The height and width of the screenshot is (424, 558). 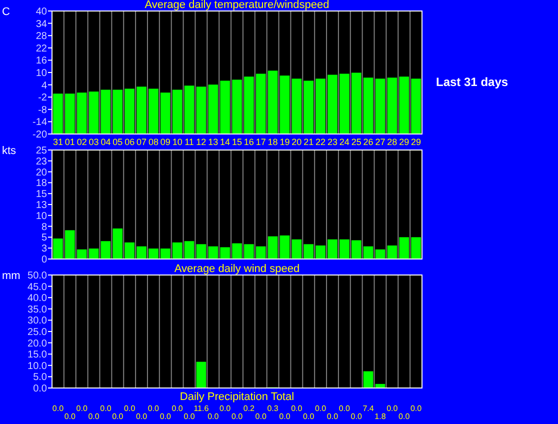 What do you see at coordinates (356, 142) in the screenshot?
I see `x-tick-label: 25` at bounding box center [356, 142].